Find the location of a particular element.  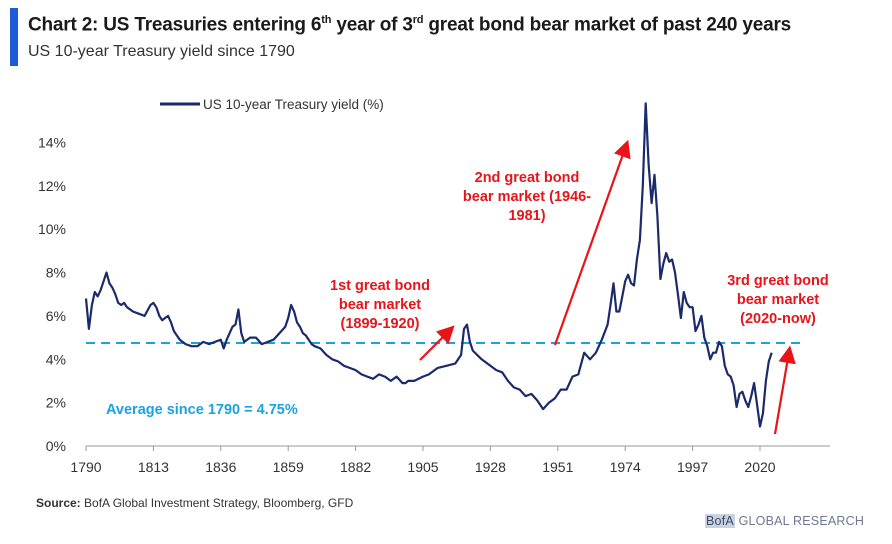

x-tick-label: 1905 is located at coordinates (422, 467).